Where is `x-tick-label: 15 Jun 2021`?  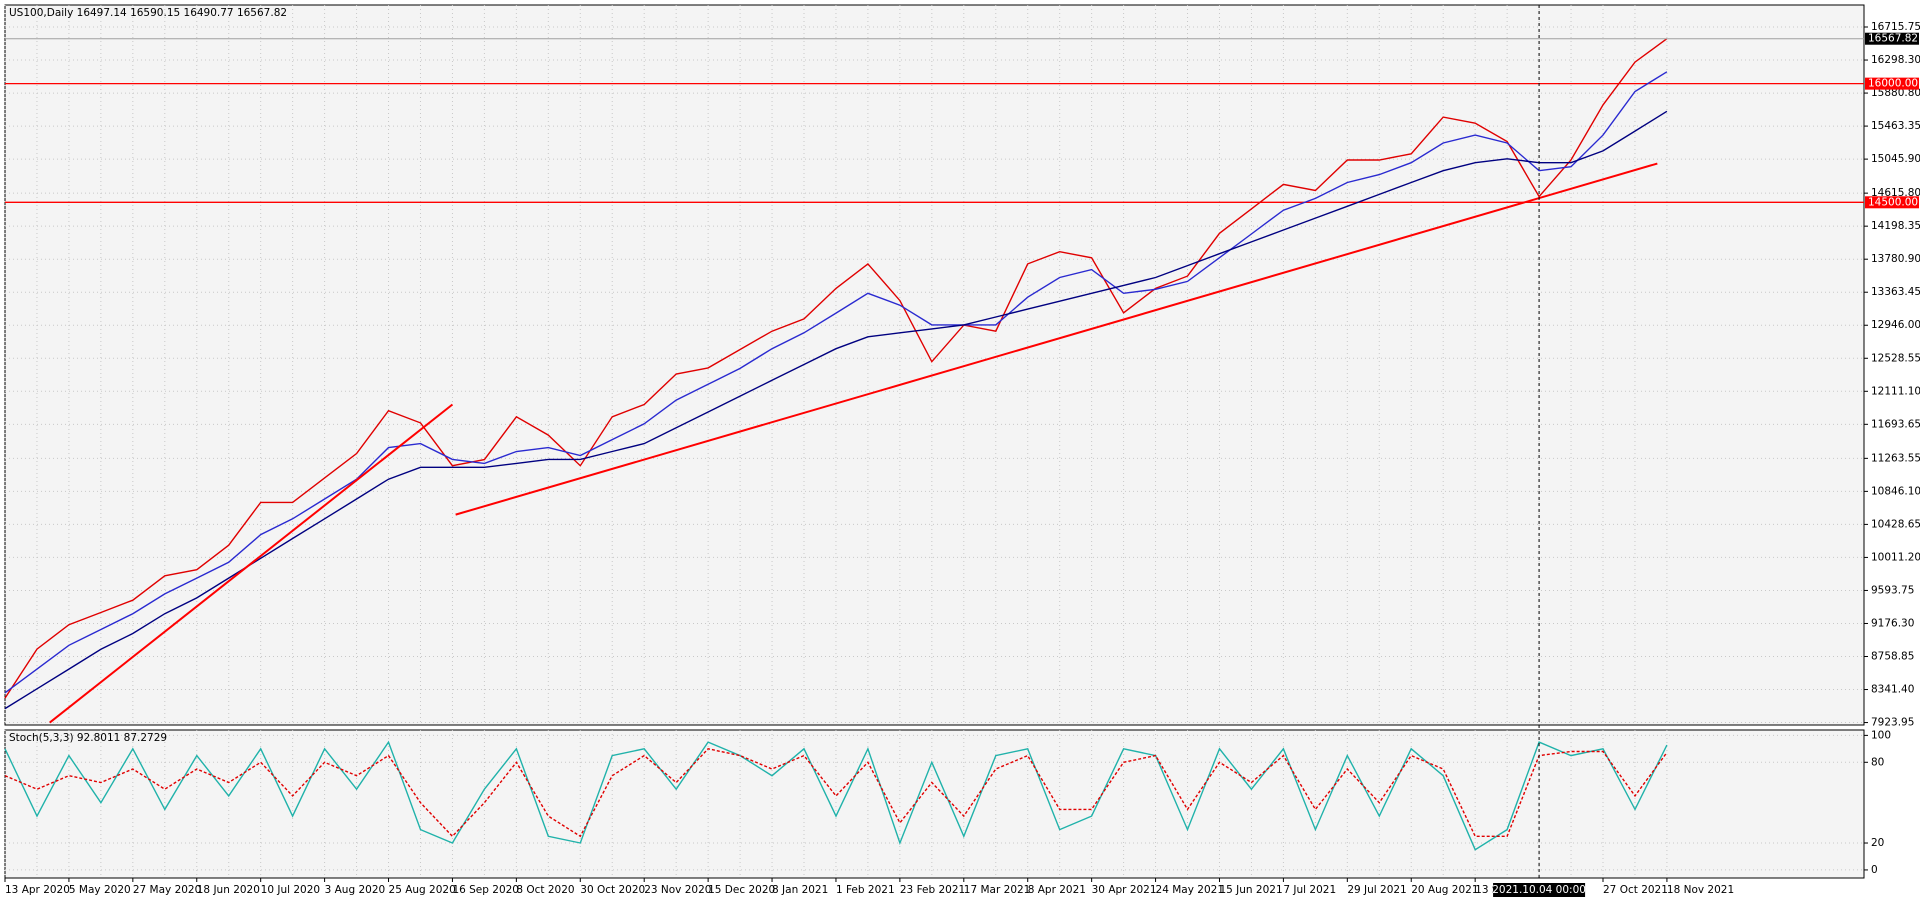 x-tick-label: 15 Jun 2021 is located at coordinates (1250, 890).